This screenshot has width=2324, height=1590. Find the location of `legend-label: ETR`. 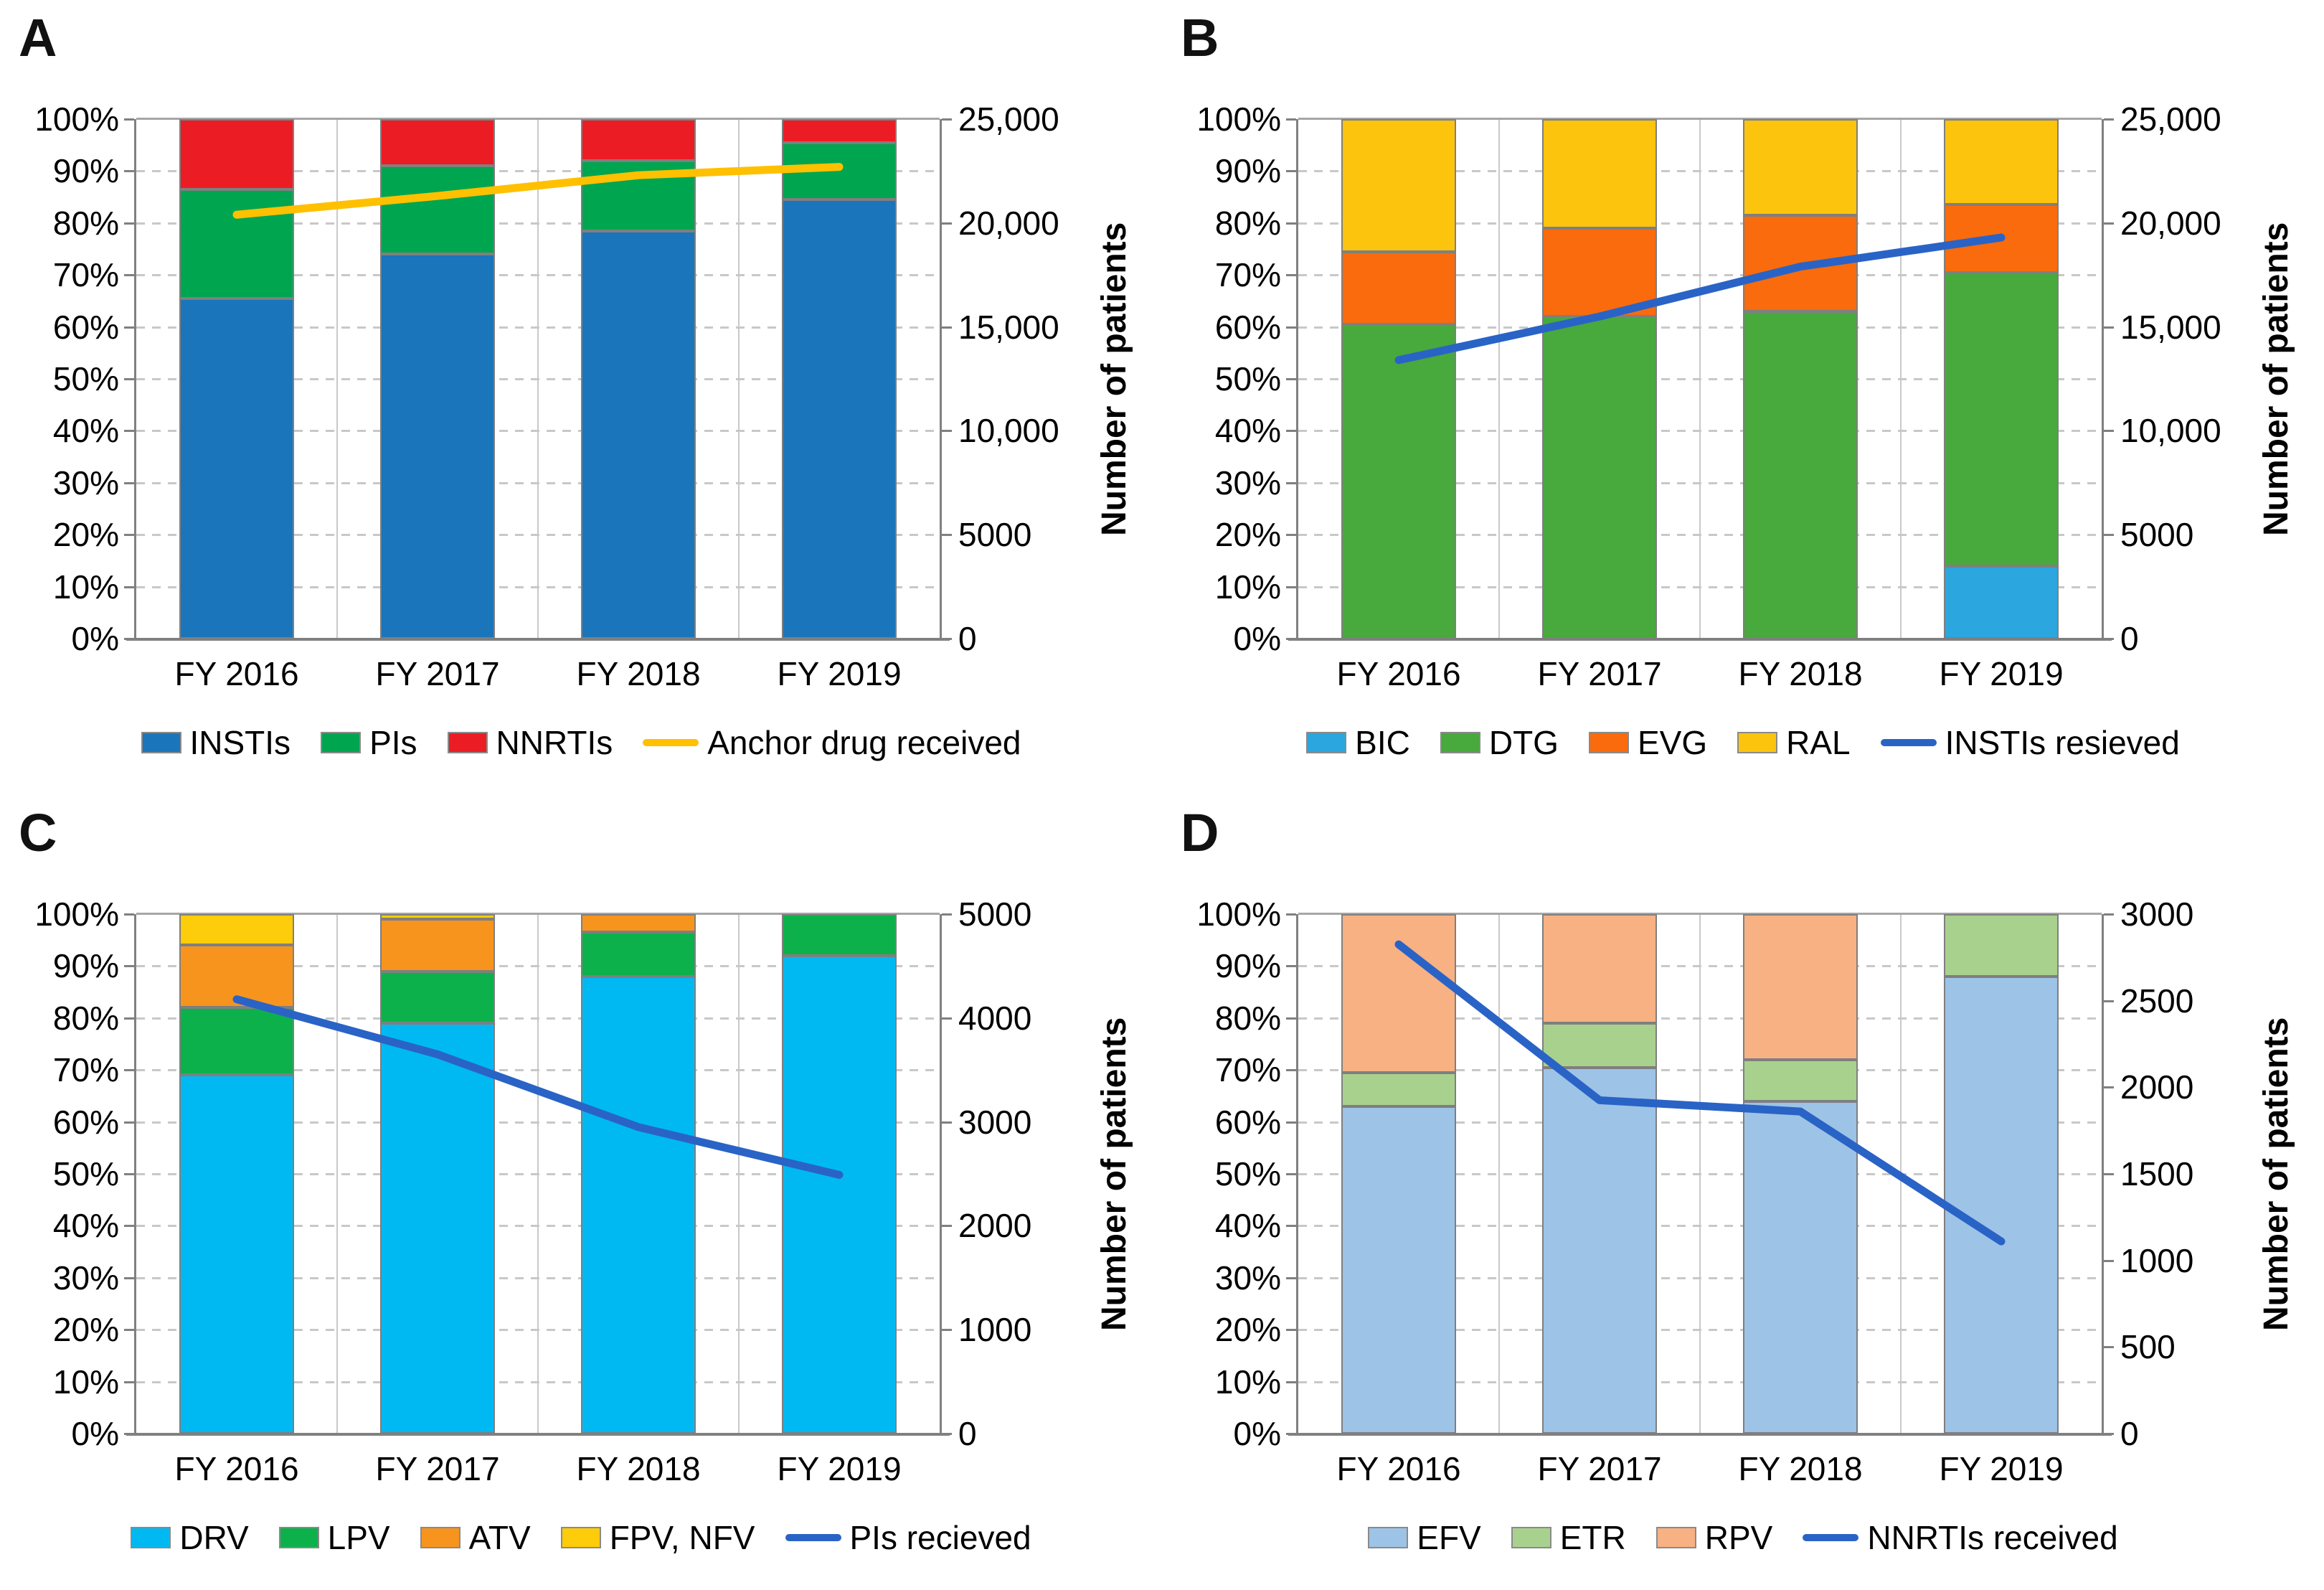

legend-label: ETR is located at coordinates (1592, 1537).